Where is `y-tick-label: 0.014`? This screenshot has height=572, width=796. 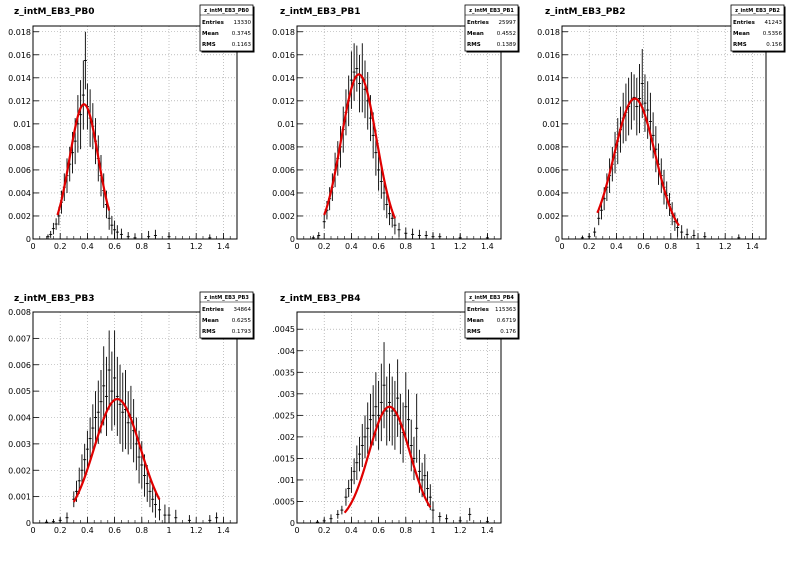
y-tick-label: 0.014 is located at coordinates (548, 78).